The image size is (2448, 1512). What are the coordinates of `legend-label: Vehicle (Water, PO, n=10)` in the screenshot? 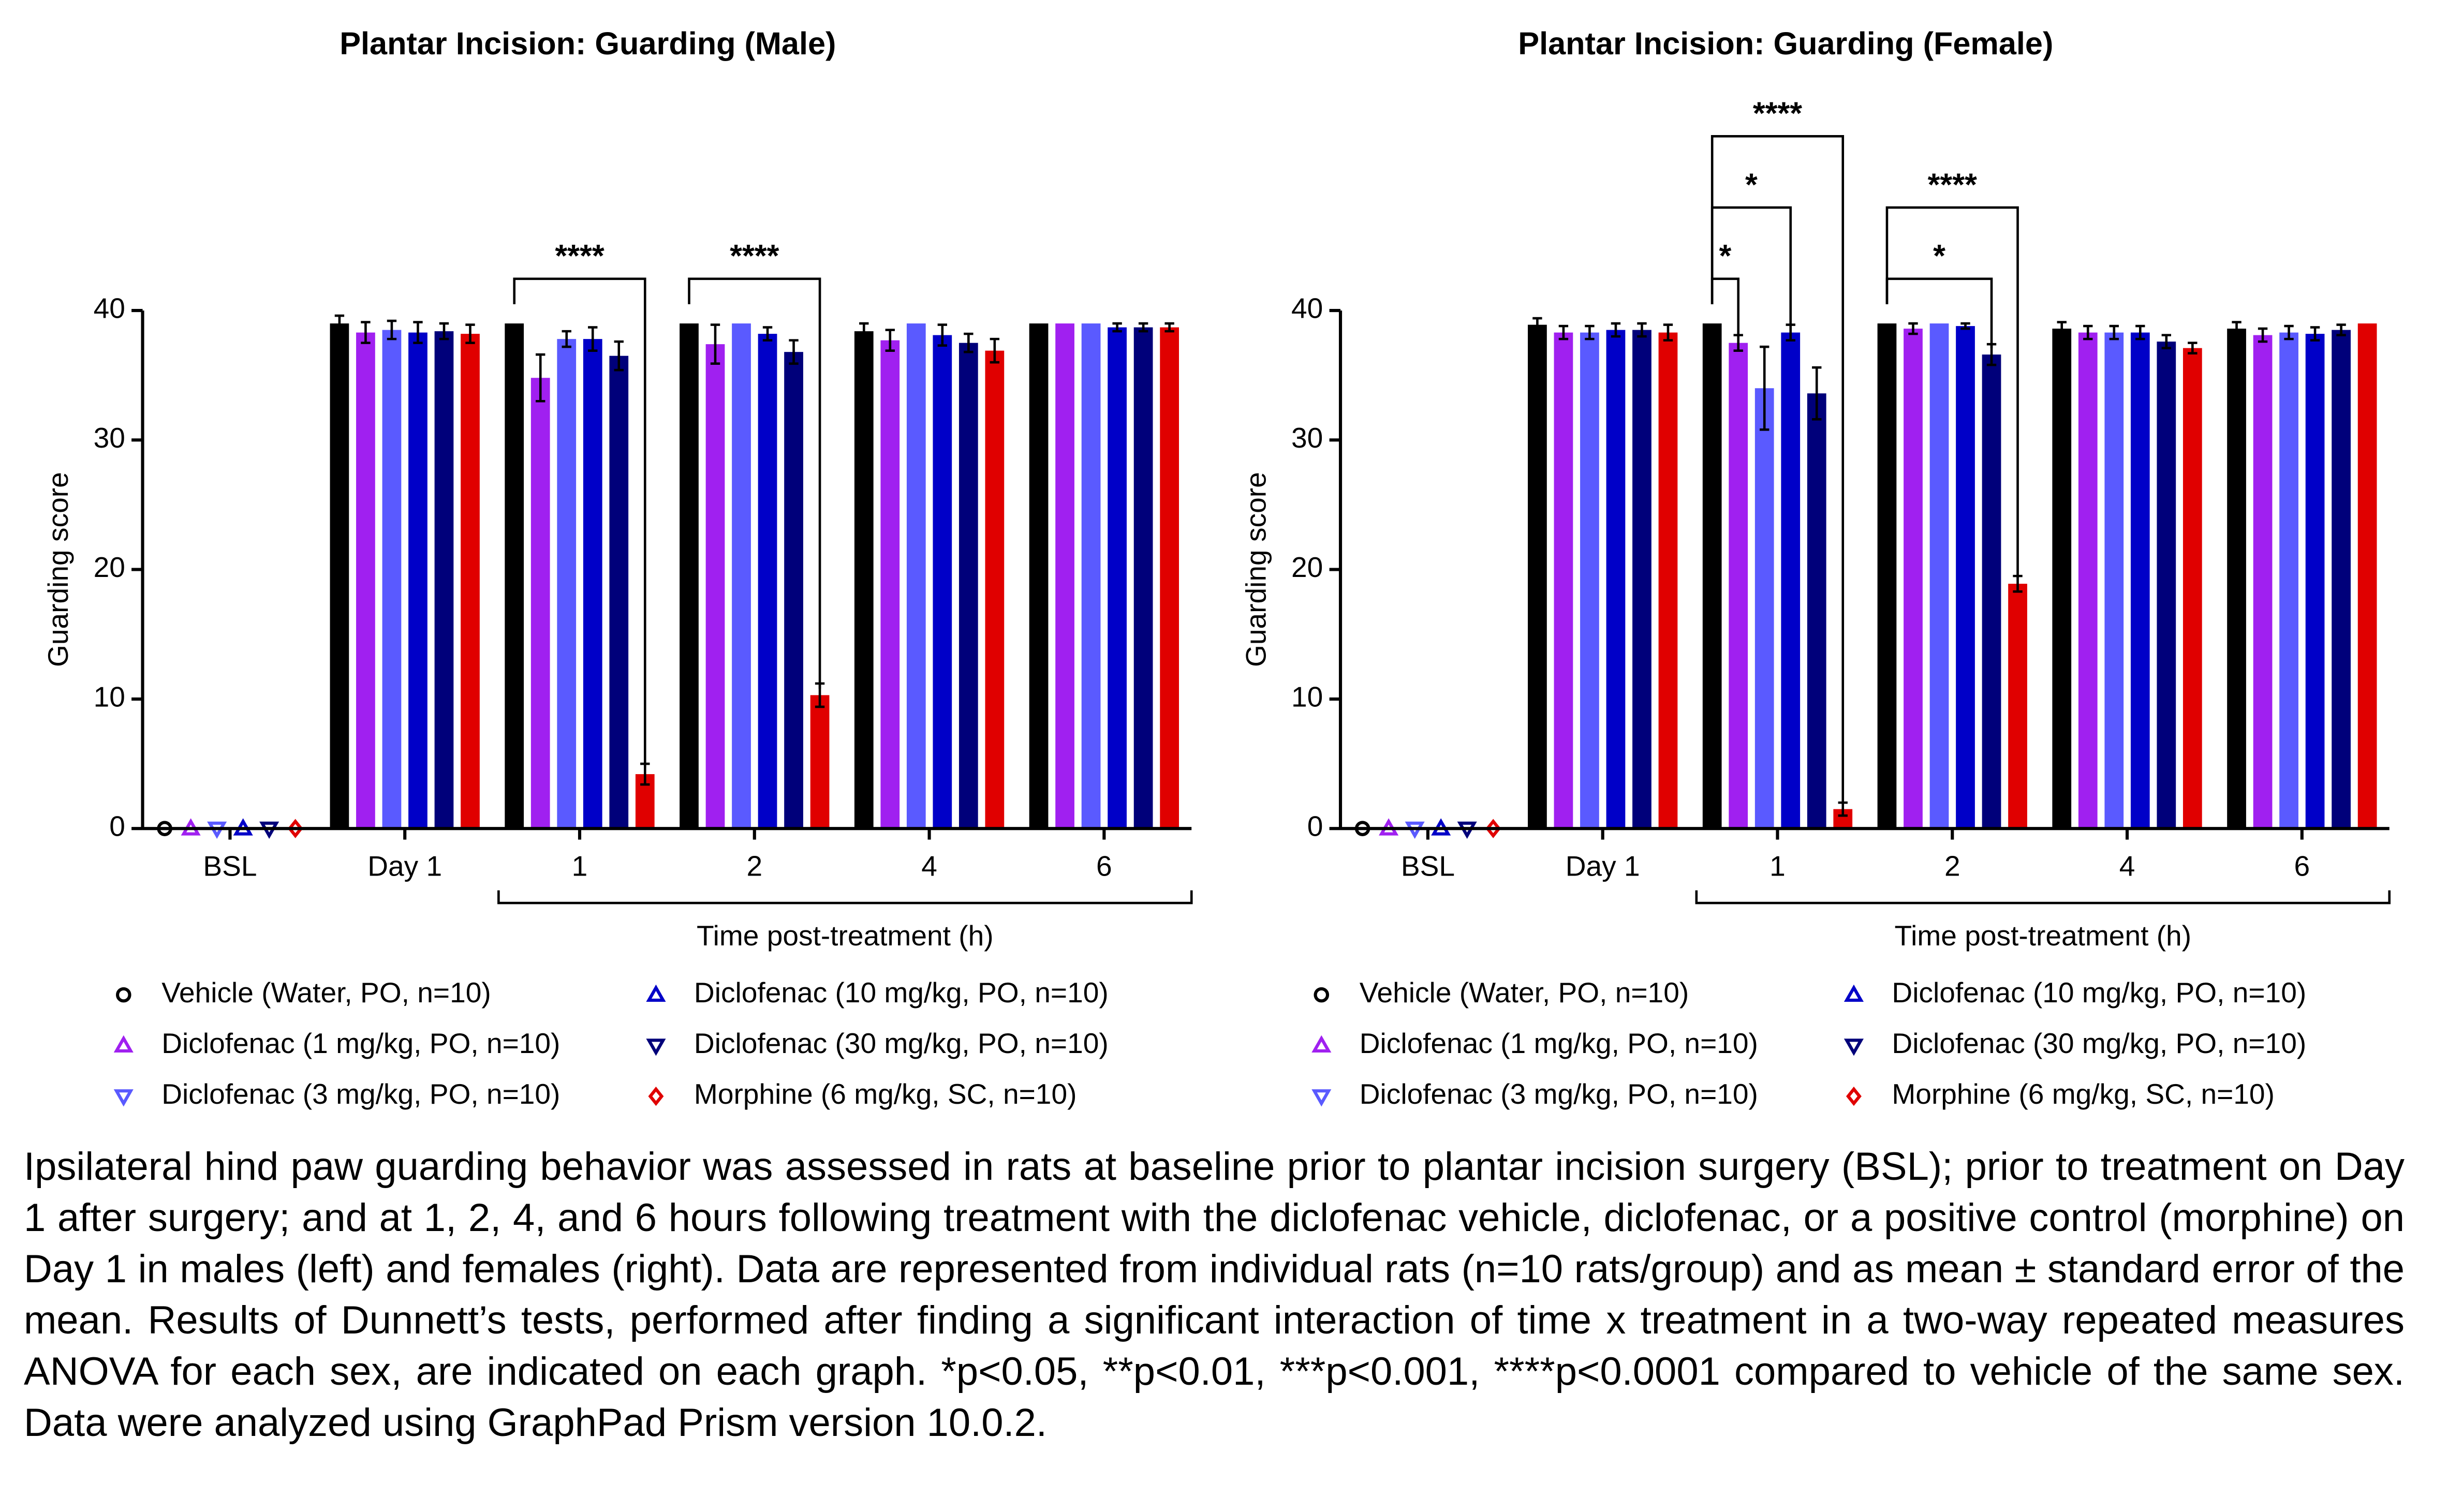 It's located at (1524, 992).